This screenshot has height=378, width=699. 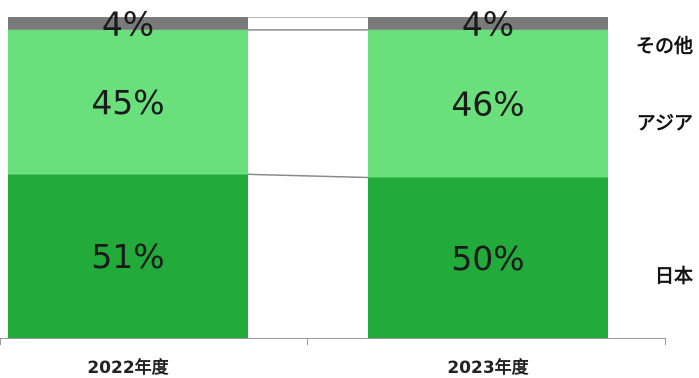 I want to click on series-label-other: その他, so click(x=664, y=45).